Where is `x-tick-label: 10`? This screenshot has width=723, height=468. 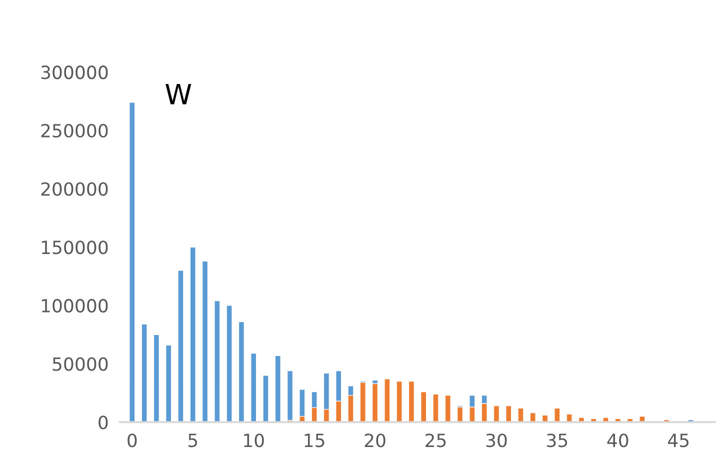
x-tick-label: 10 is located at coordinates (254, 441).